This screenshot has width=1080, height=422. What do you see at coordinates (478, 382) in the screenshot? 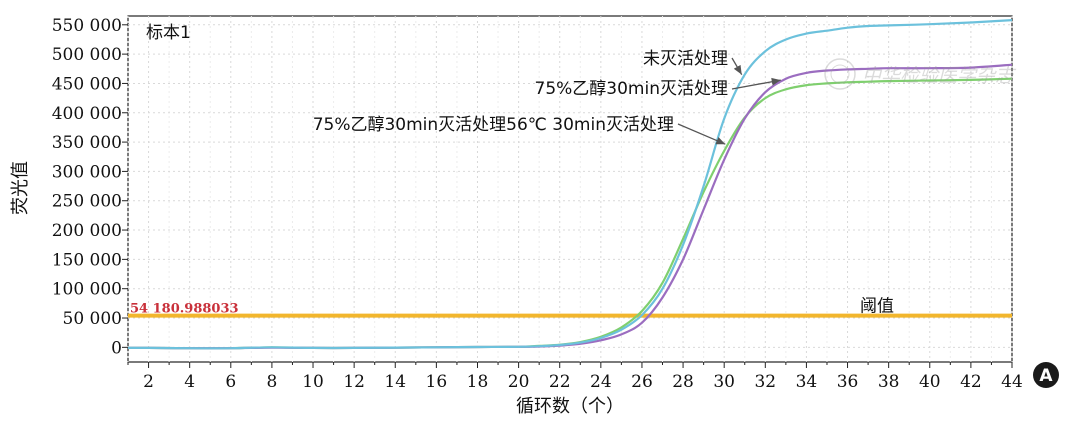
I see `x-tick-label: 18` at bounding box center [478, 382].